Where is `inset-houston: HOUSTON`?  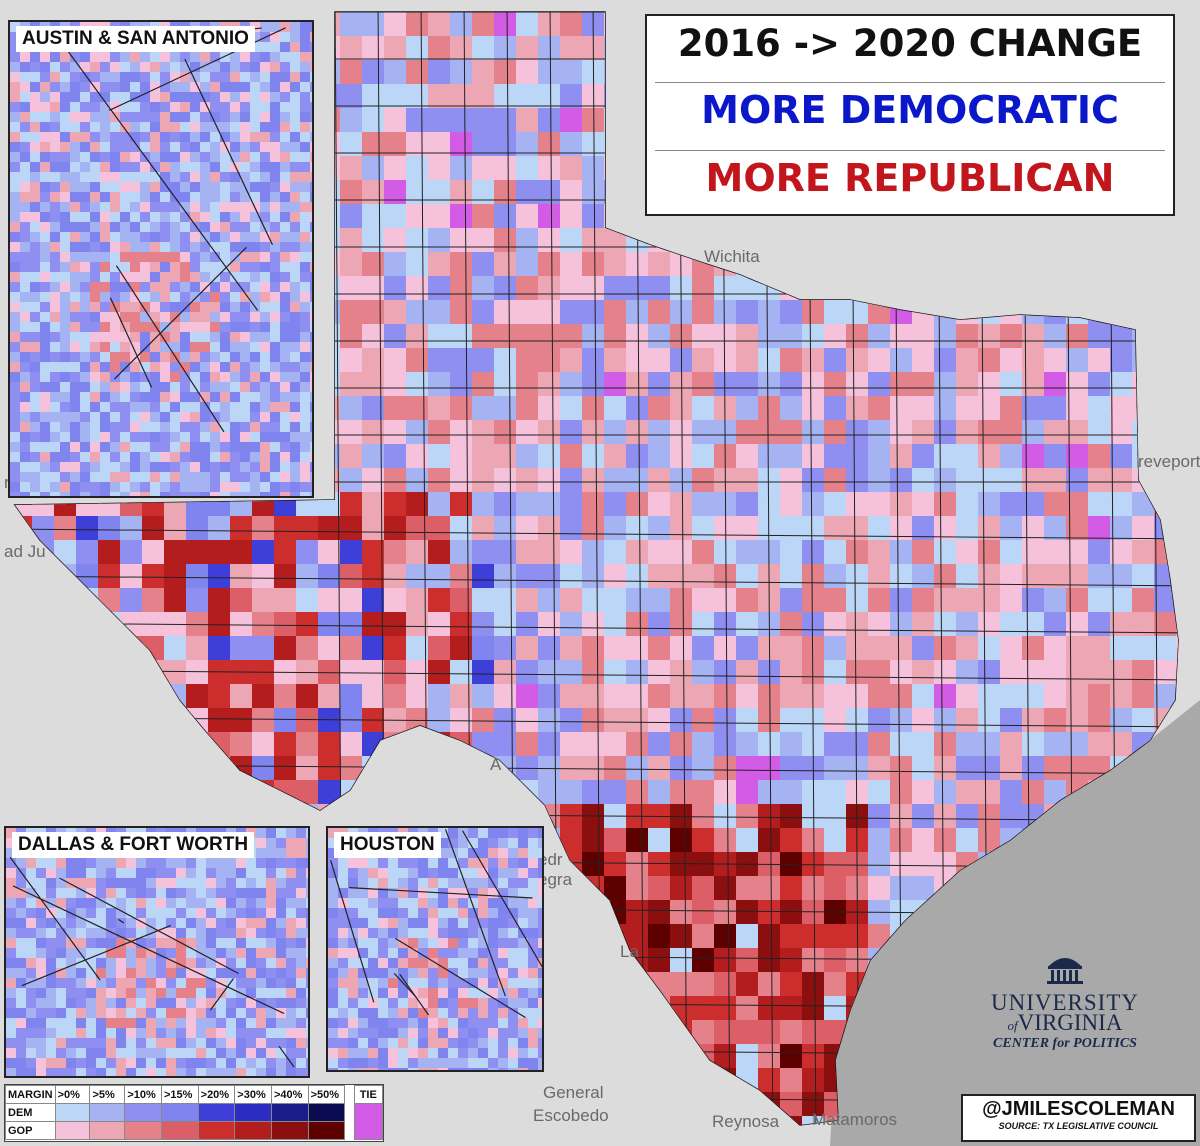
inset-houston: HOUSTON is located at coordinates (435, 949).